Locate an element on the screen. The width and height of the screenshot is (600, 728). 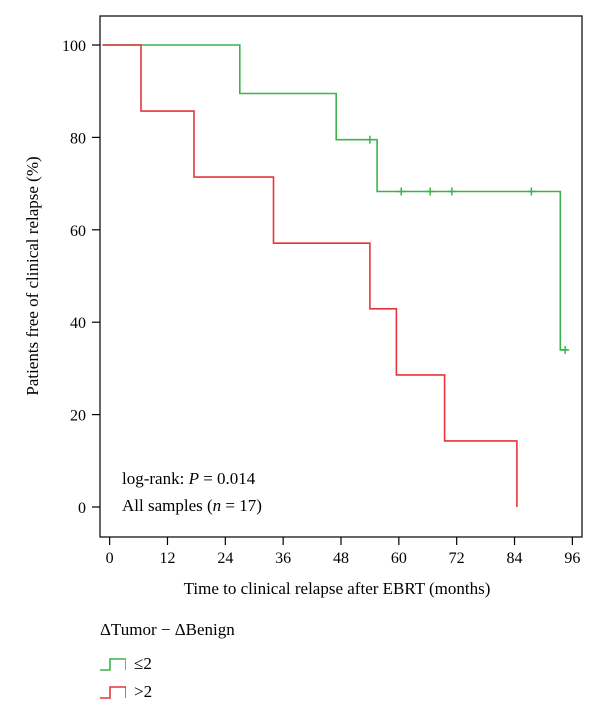
y-tick-label-0: 0 is located at coordinates (82, 508).